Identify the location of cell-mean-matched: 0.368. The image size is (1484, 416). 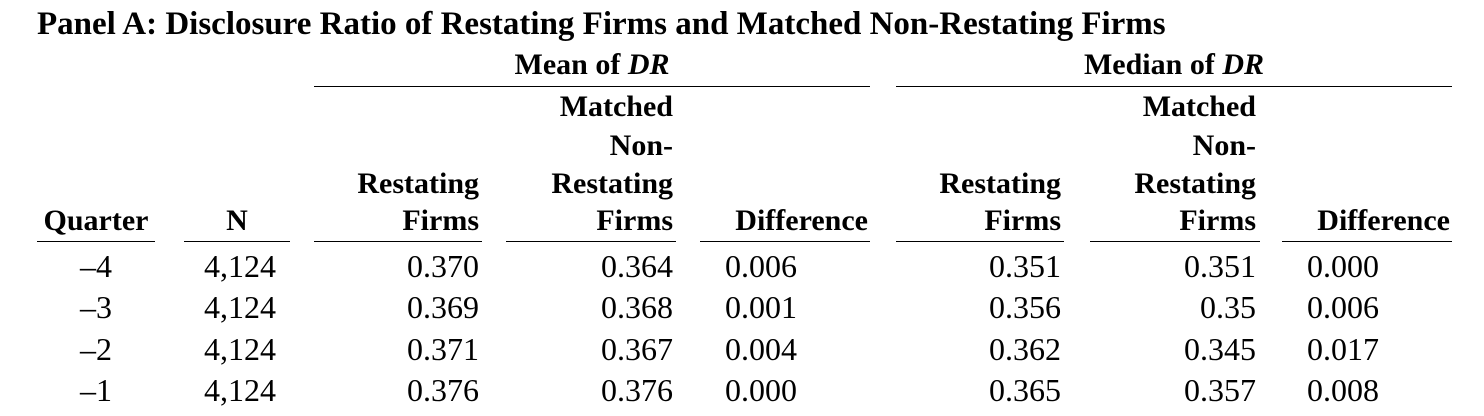
(637, 307).